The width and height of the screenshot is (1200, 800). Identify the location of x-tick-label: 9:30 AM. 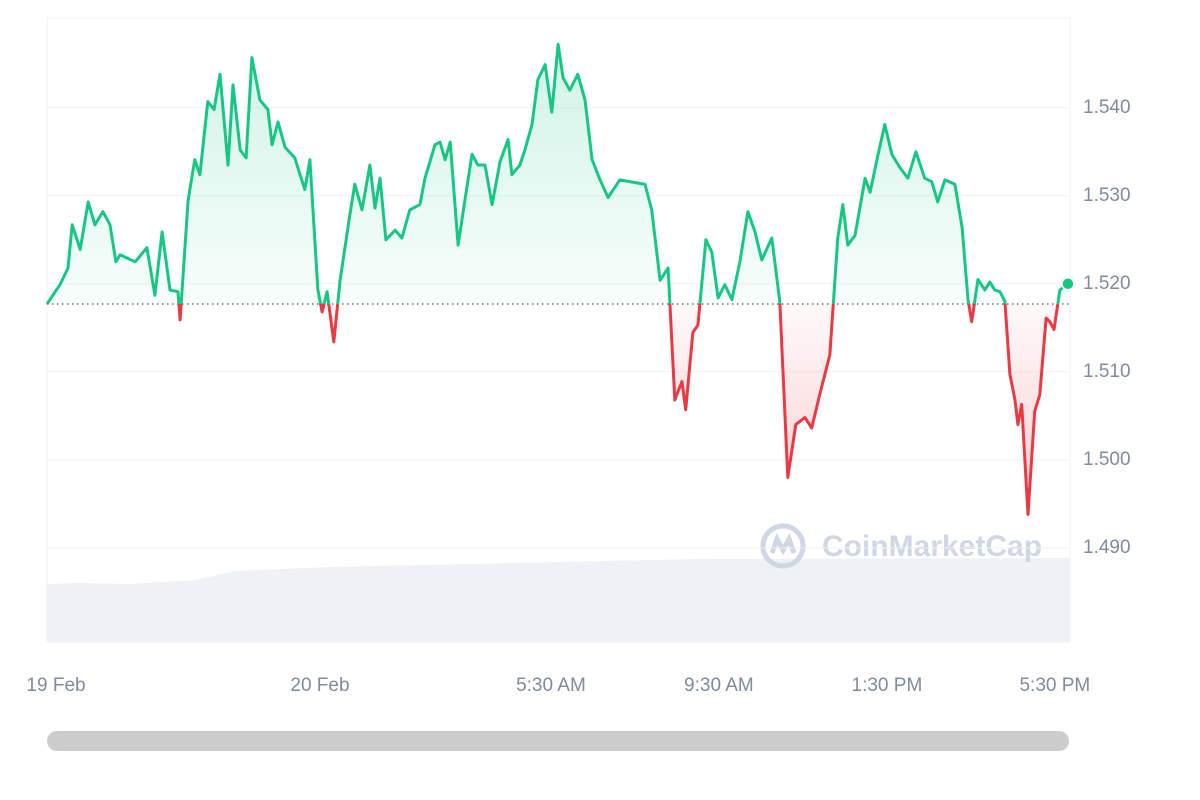
(719, 685).